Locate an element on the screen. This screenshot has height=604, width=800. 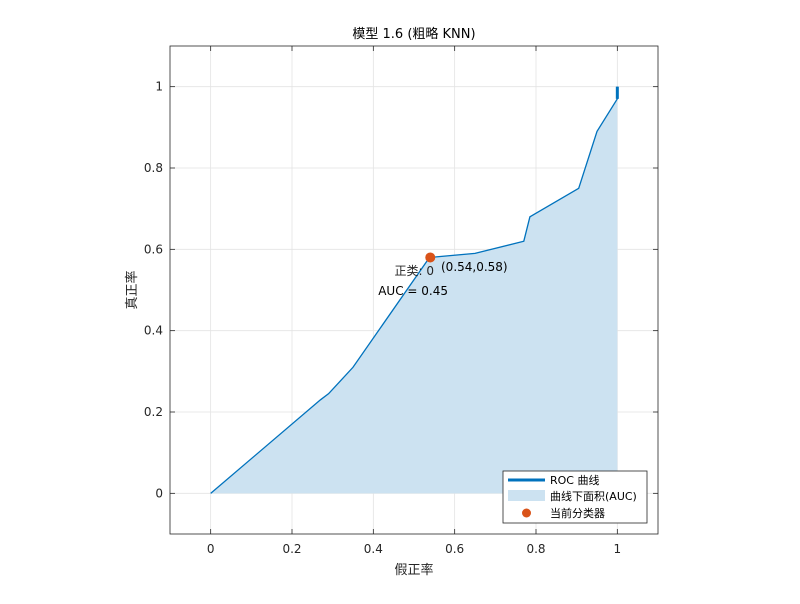
legend-point-label: 当前分类器 is located at coordinates (577, 513).